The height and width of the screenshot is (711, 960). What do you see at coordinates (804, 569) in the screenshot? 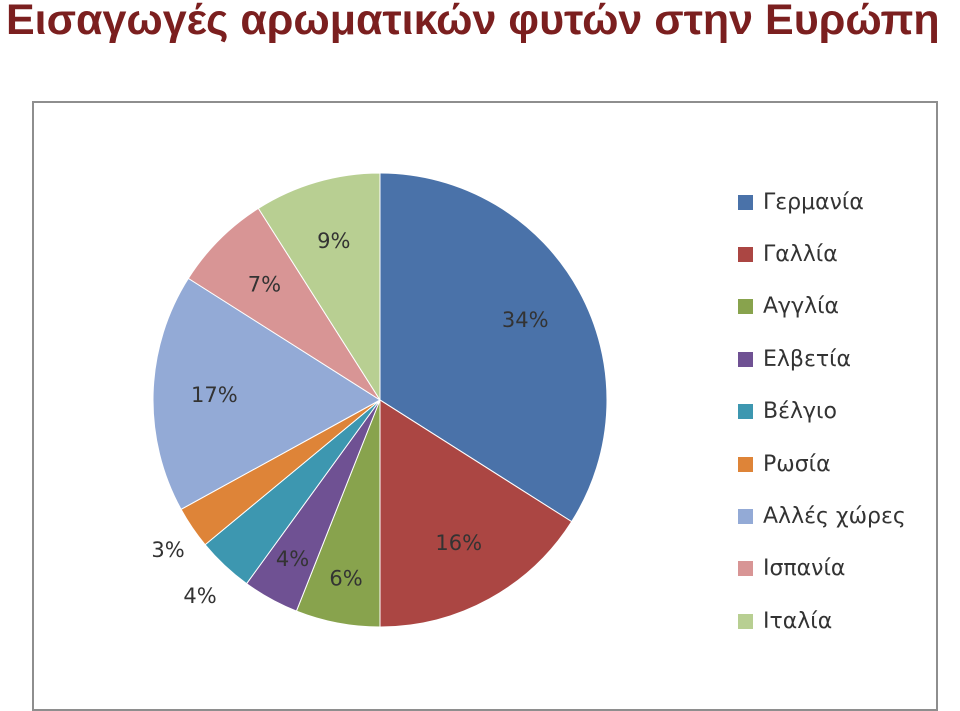
I see `legend-label: Ισπανία` at bounding box center [804, 569].